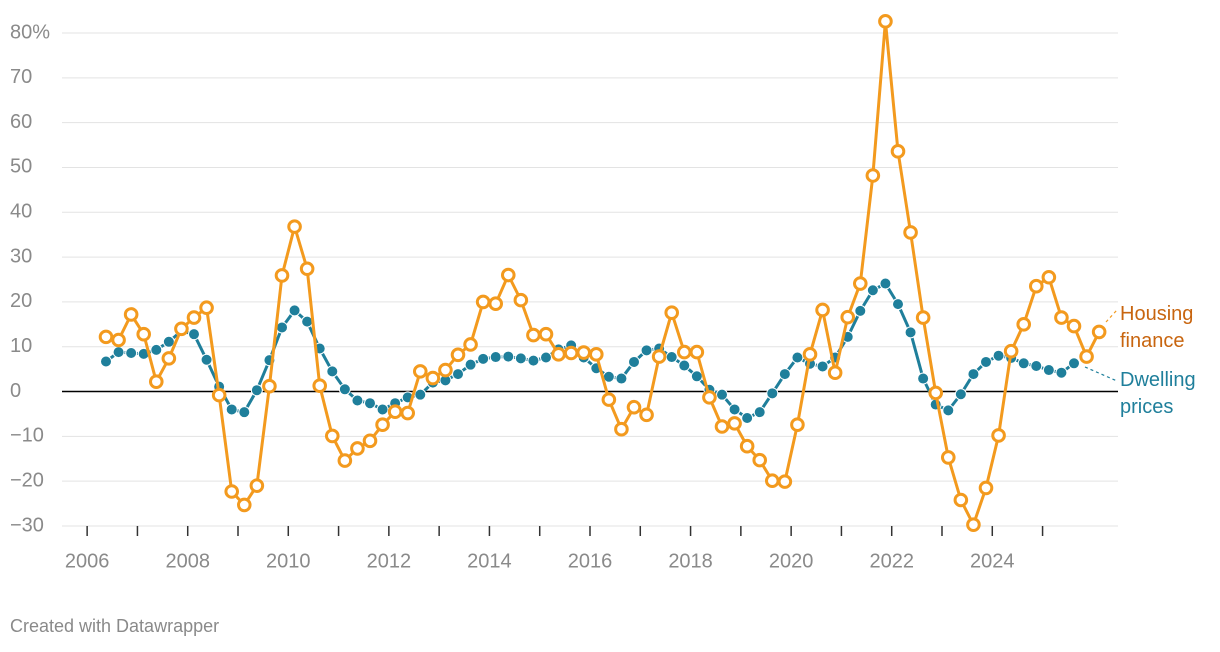  Describe the element at coordinates (21, 256) in the screenshot. I see `y-tick-label: 30` at that location.